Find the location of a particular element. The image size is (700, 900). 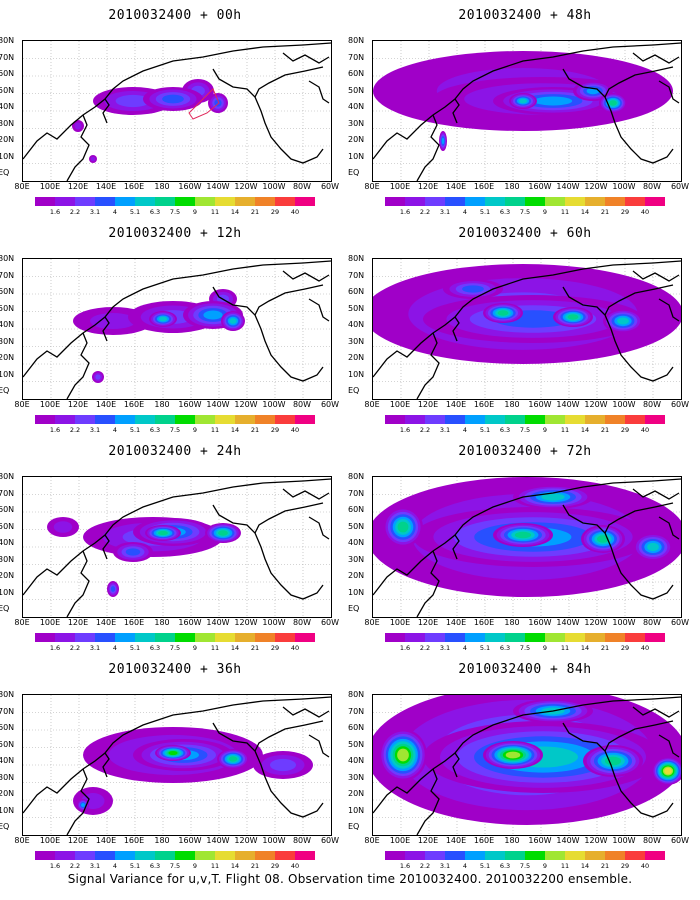

lon-tick-label: 60W is located at coordinates (330, 622).